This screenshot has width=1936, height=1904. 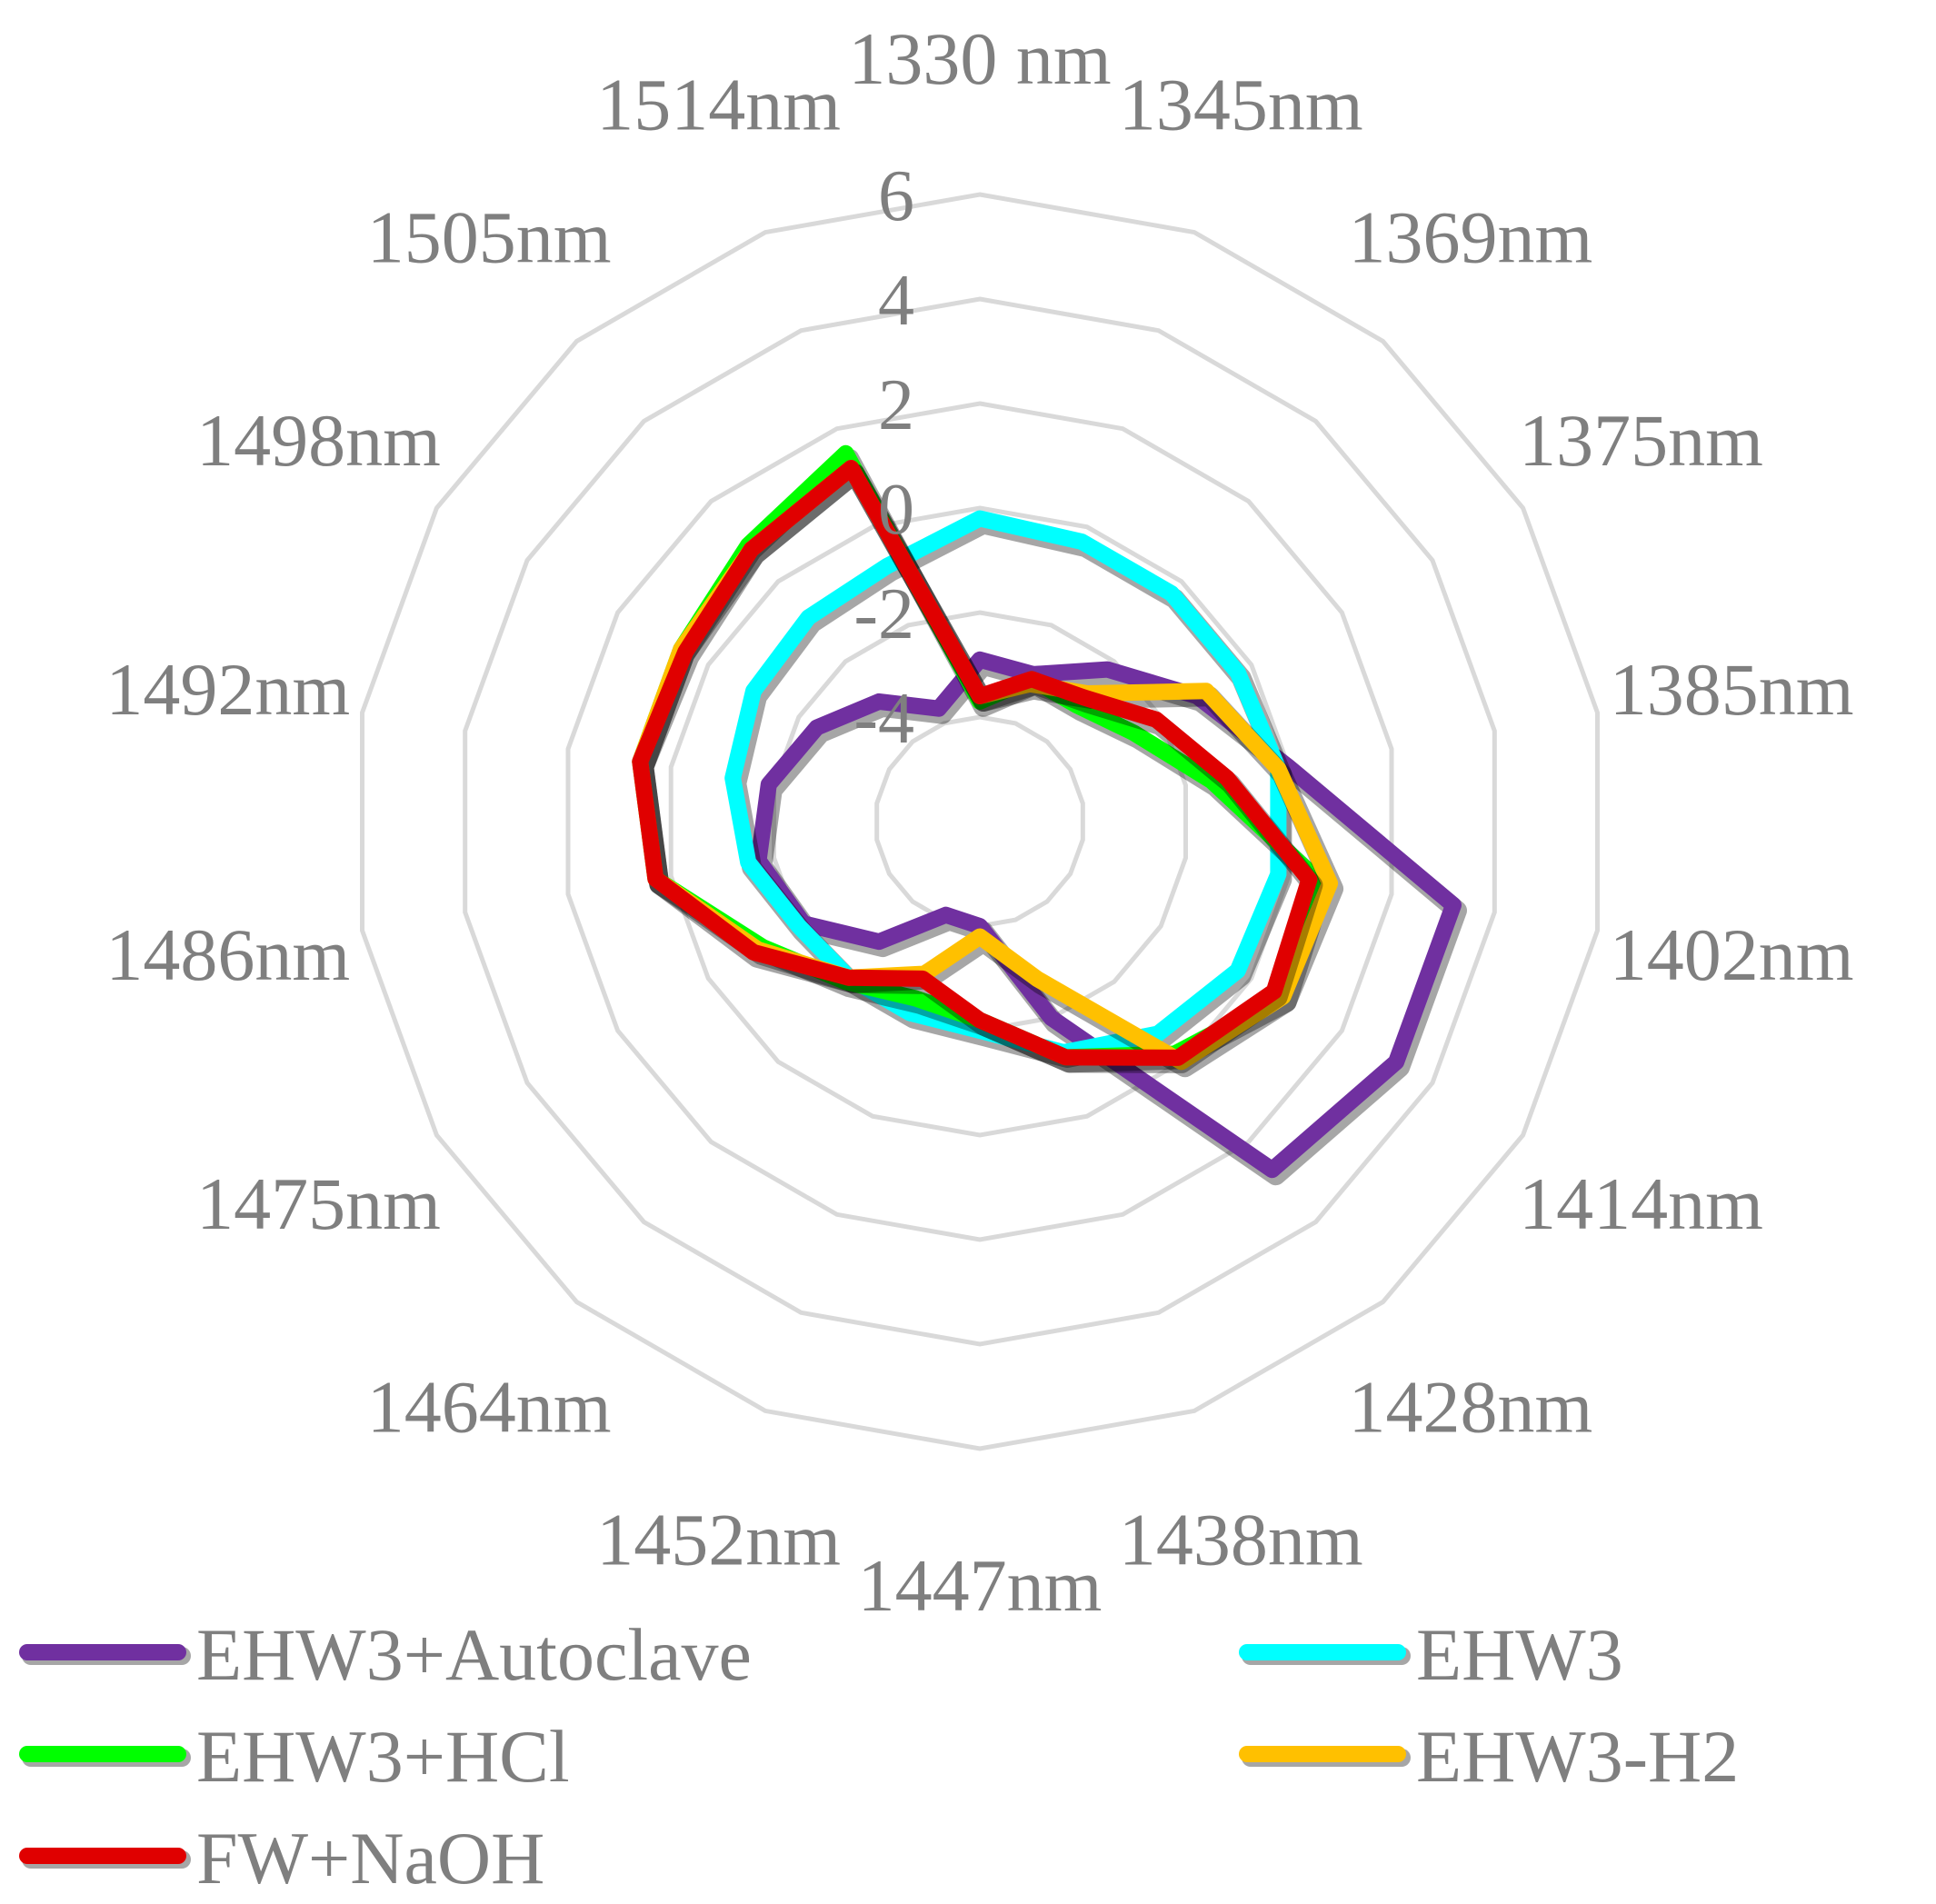 I want to click on category-label: 1464nm, so click(x=489, y=1408).